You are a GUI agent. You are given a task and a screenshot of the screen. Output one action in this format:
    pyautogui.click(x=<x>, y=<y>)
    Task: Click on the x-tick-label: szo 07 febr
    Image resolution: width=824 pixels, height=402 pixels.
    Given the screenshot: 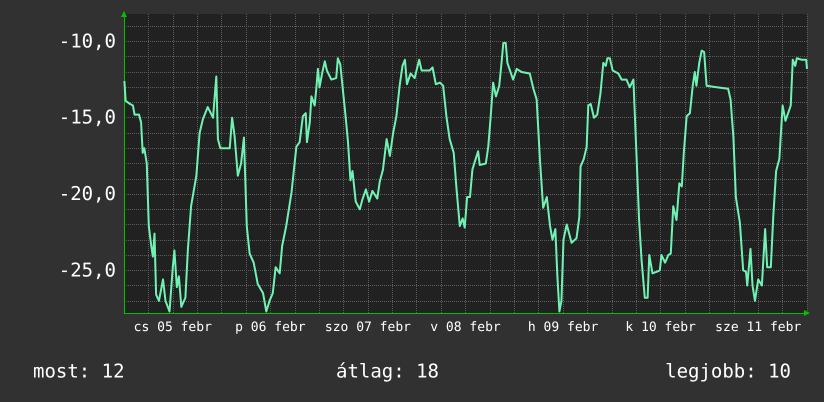 What is the action you would take?
    pyautogui.click(x=368, y=327)
    